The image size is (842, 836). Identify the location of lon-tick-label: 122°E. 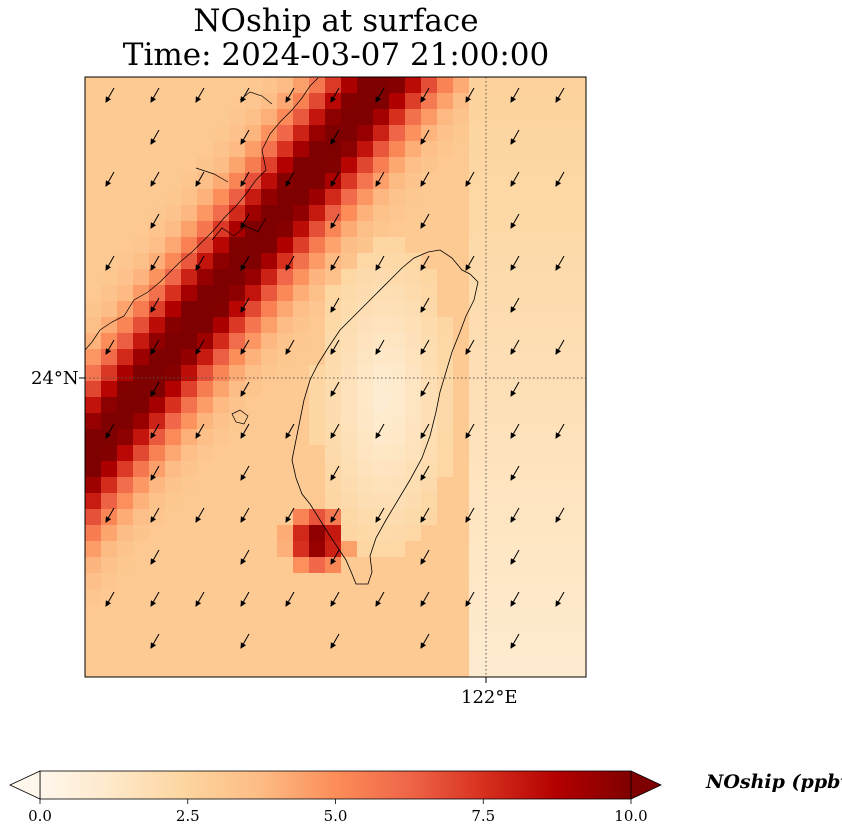
(489, 697).